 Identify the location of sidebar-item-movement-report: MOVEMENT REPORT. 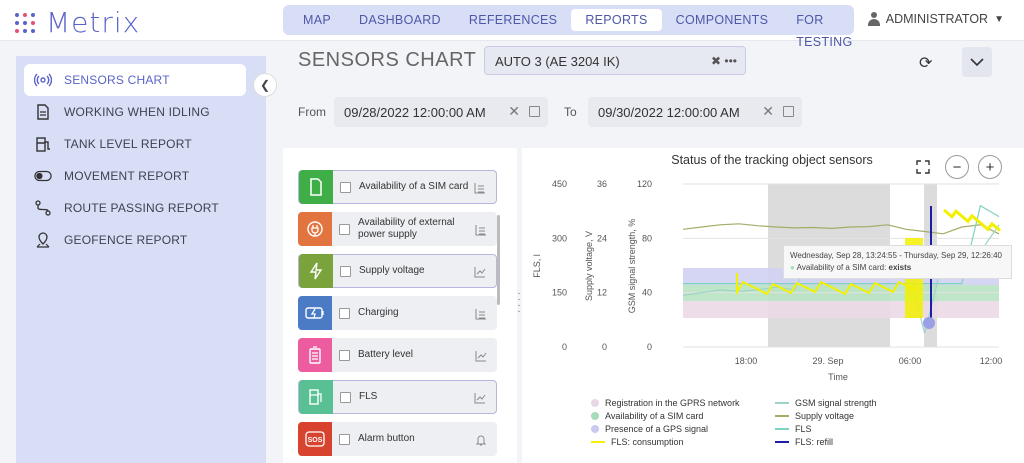
(135, 176).